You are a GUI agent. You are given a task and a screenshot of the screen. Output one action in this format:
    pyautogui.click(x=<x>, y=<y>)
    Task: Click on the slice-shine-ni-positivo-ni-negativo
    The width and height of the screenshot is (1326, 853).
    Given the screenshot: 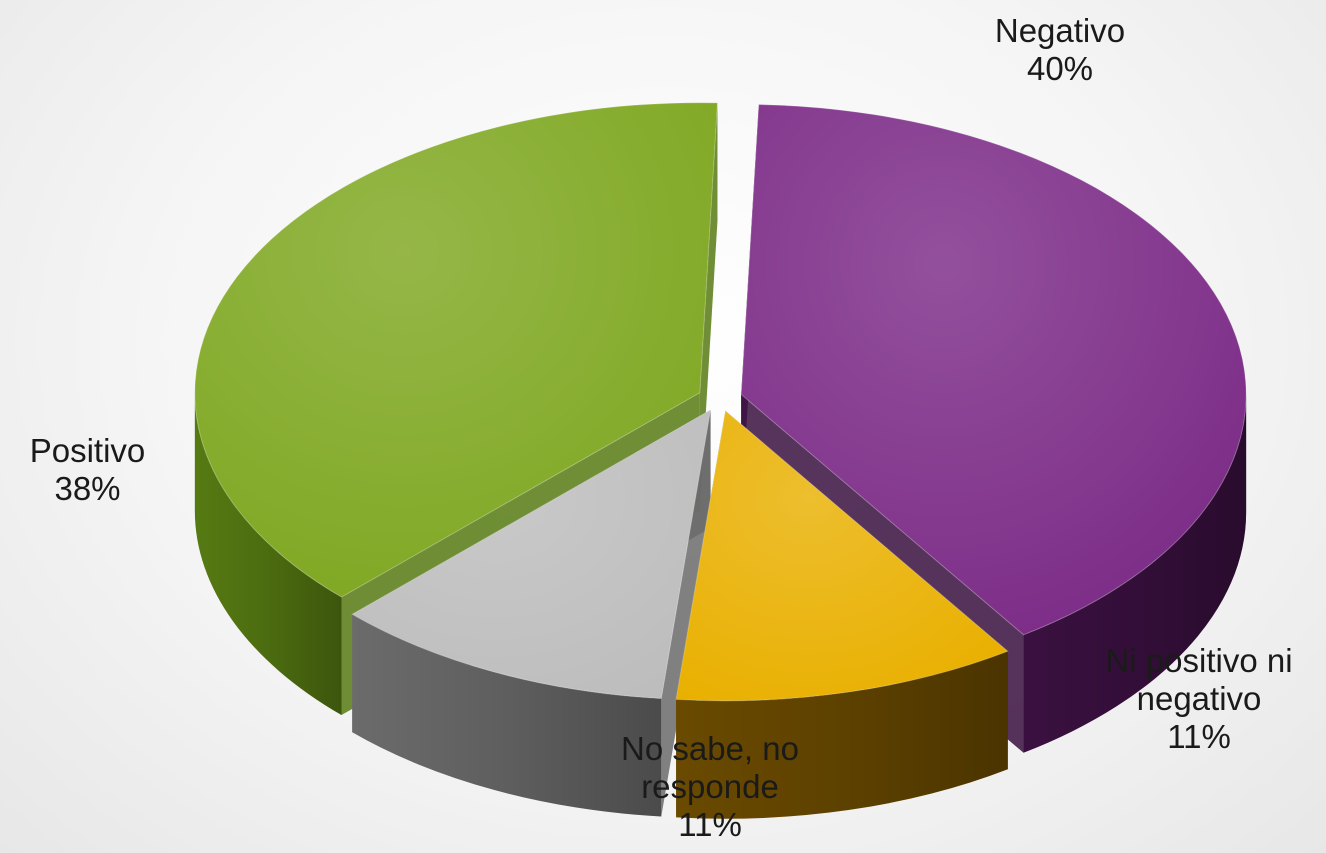 What is the action you would take?
    pyautogui.click(x=842, y=555)
    